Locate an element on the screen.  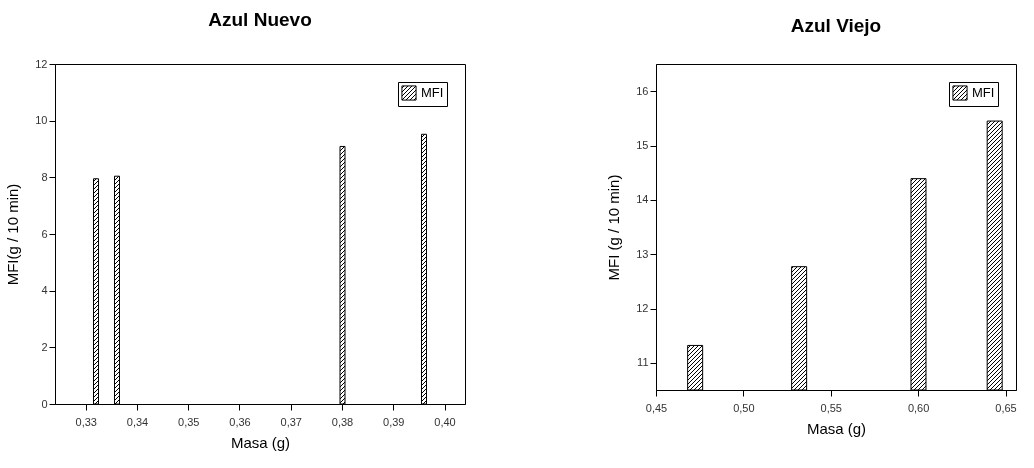
y-tick-label: 6 is located at coordinates (44, 233).